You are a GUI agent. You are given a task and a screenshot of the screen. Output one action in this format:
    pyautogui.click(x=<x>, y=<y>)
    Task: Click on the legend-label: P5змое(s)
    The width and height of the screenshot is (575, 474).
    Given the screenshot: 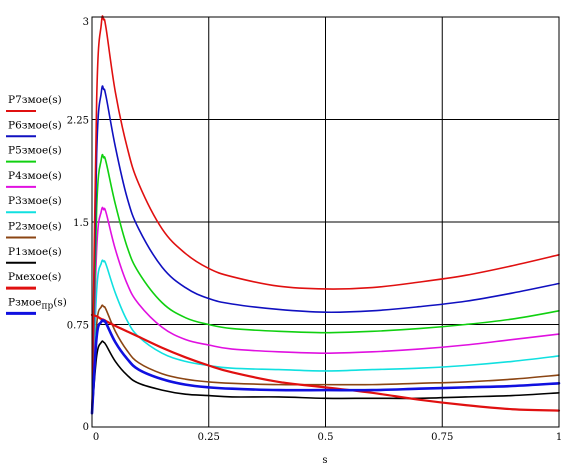 What is the action you would take?
    pyautogui.click(x=35, y=151)
    